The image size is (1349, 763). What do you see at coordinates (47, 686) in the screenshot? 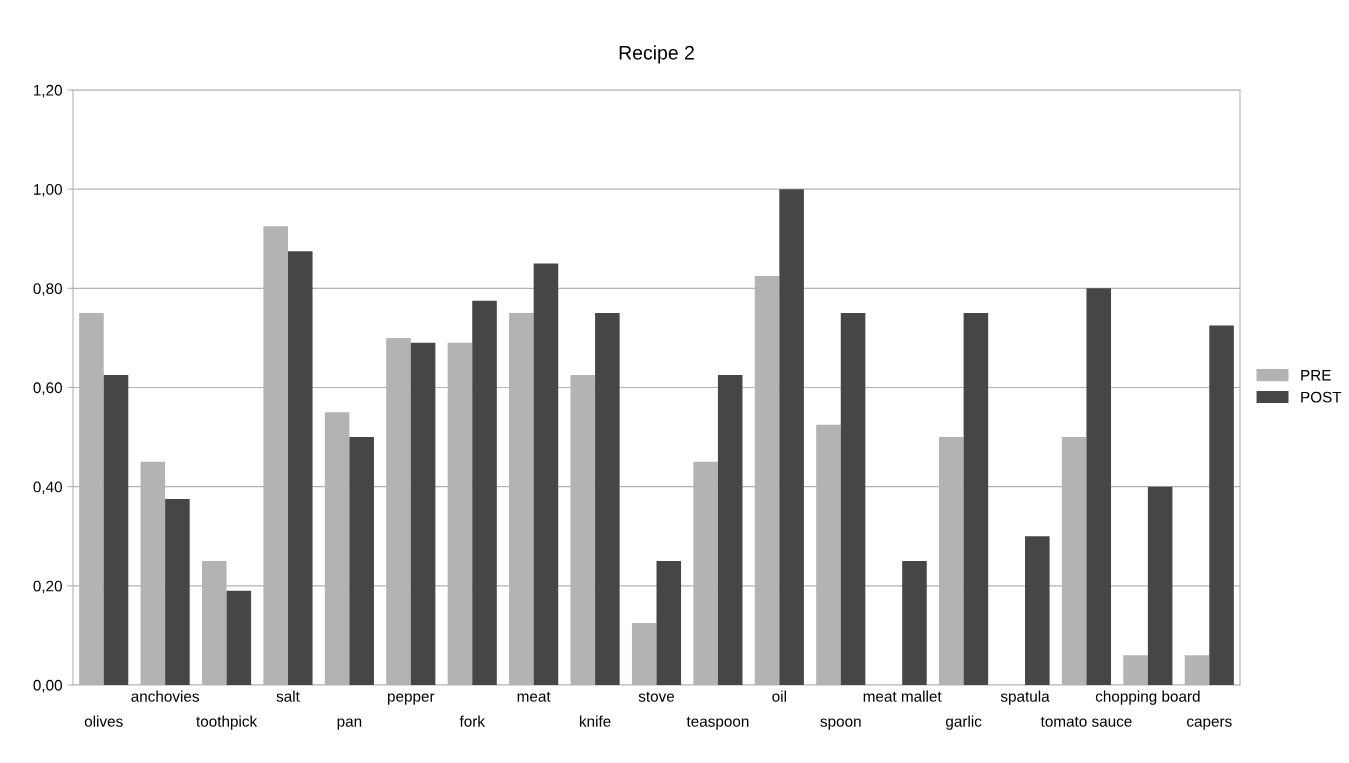
I see `y-tick-label: 0,00` at bounding box center [47, 686].